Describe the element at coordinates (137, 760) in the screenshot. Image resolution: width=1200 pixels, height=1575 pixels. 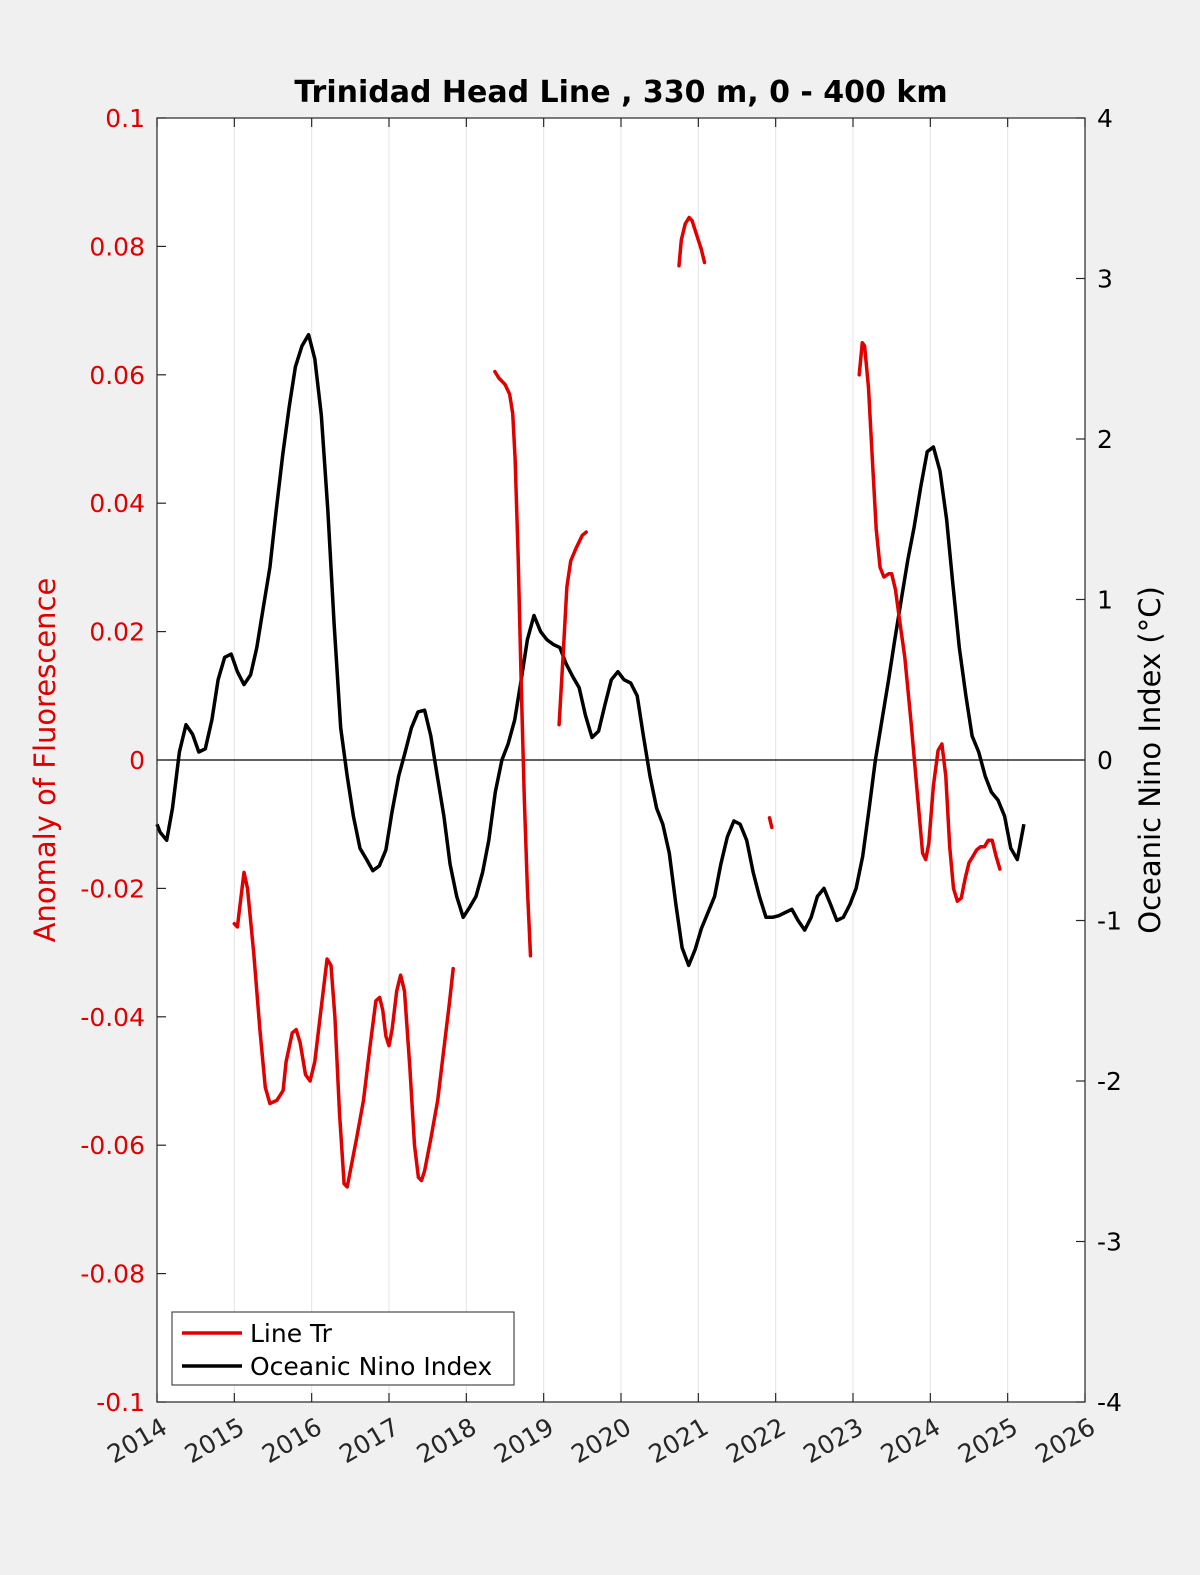
I see `y-left-tick-label: 0` at that location.